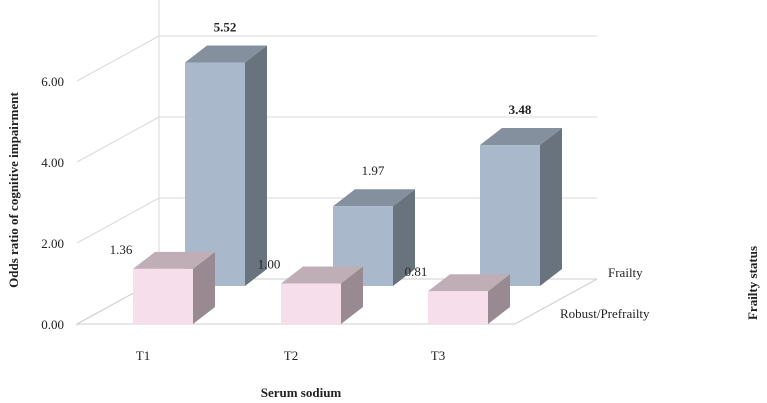  Describe the element at coordinates (52, 203) in the screenshot. I see `y-tick-labels: 0.00 2.00 4.00 6.00` at that location.